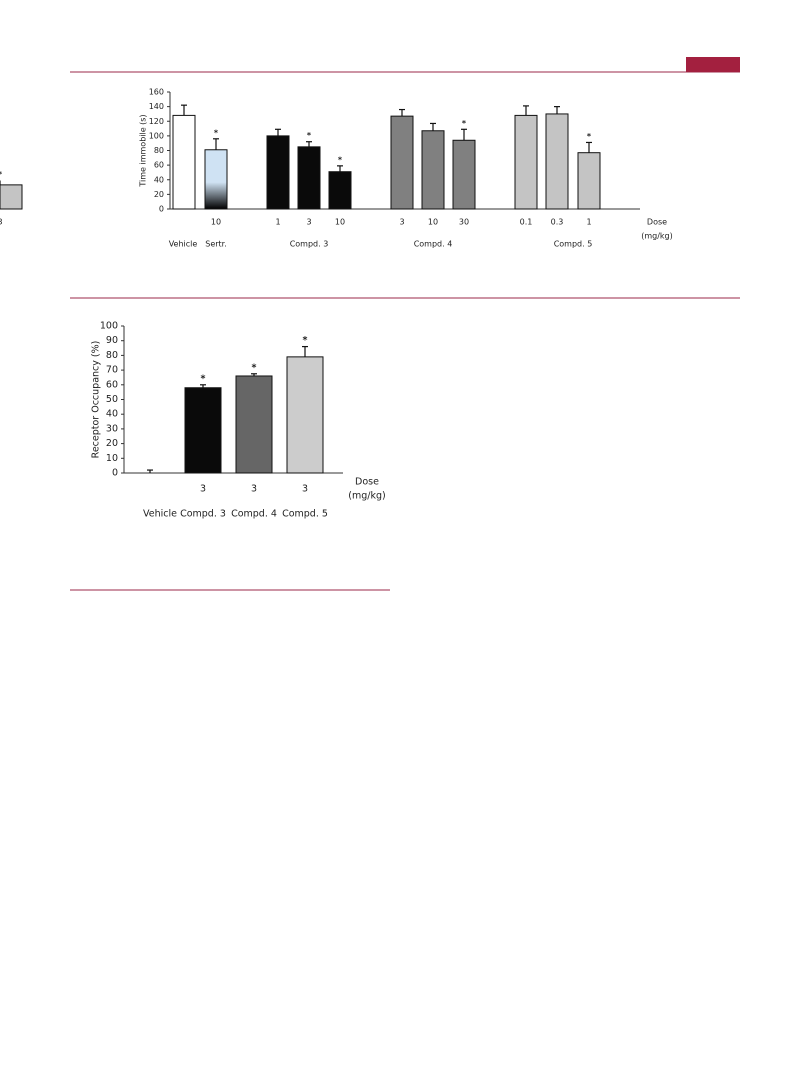 The image size is (809, 1067). Describe the element at coordinates (143, 150) in the screenshot. I see `y-axis-label: Time immobile (s)` at that location.